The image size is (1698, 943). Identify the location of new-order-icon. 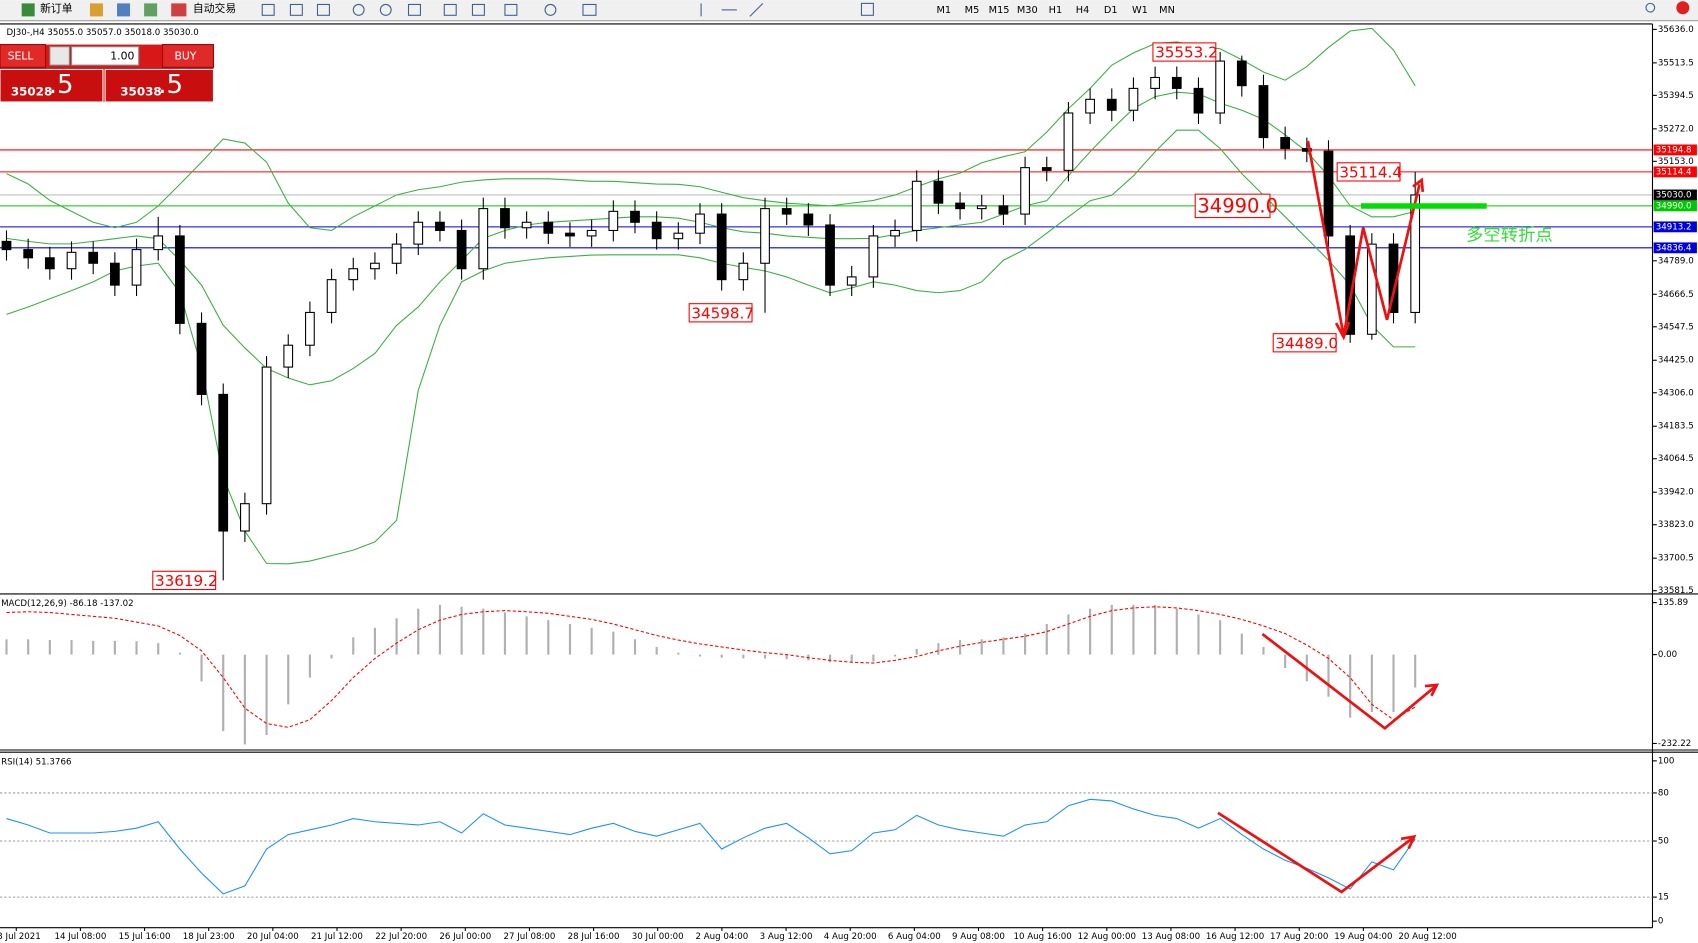
(28, 10).